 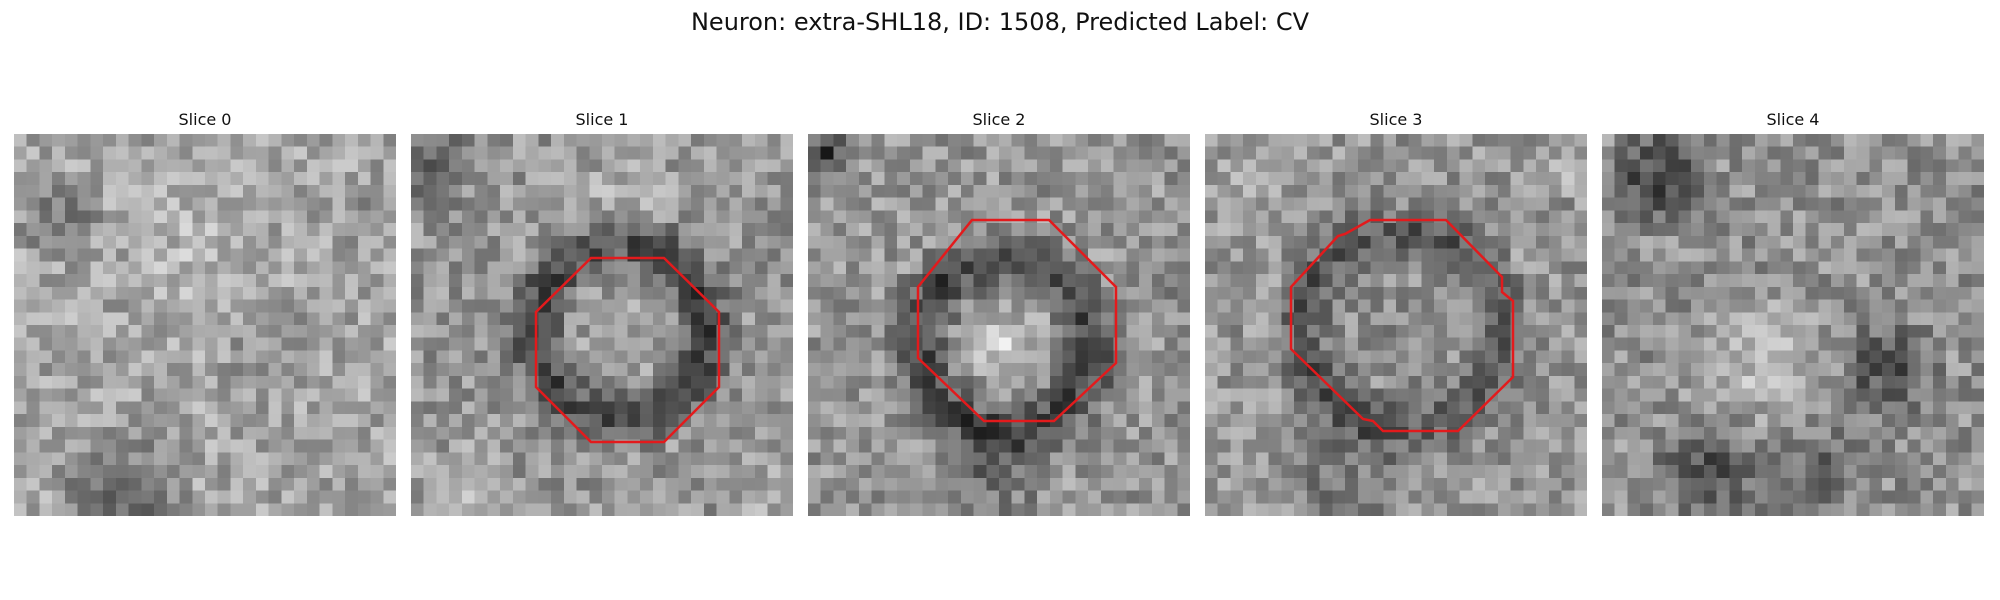 What do you see at coordinates (999, 119) in the screenshot?
I see `slice-label: Slice 2` at bounding box center [999, 119].